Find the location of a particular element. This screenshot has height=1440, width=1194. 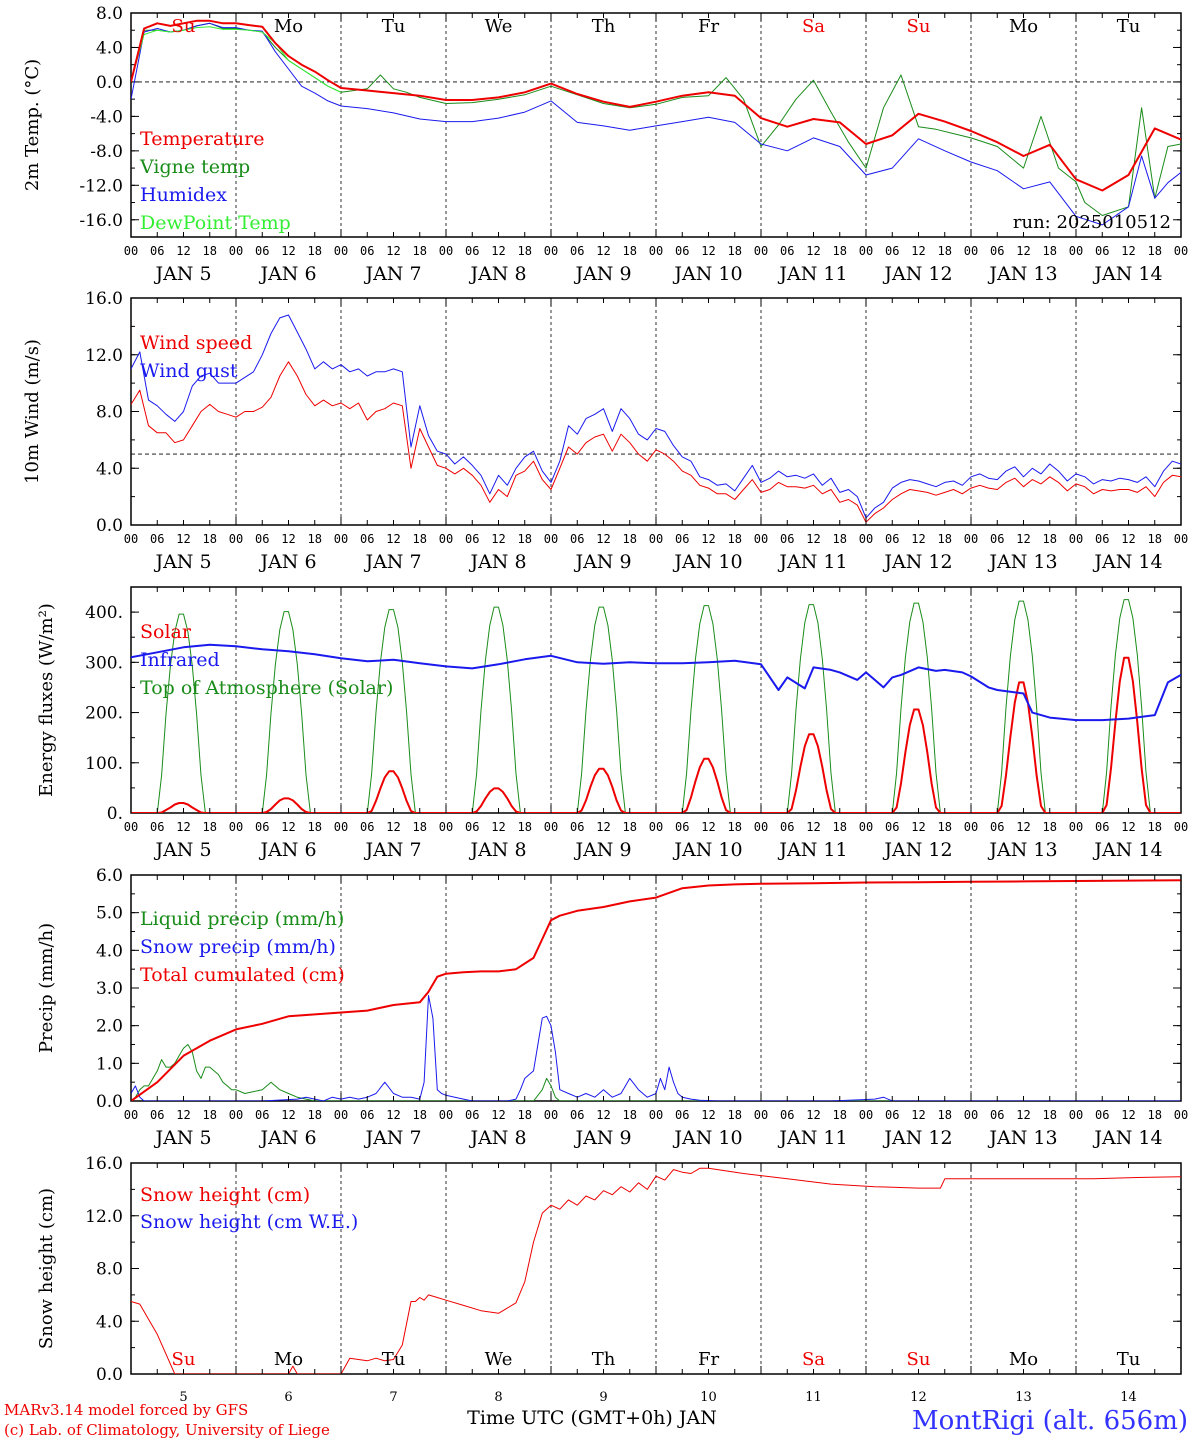

series-infrared is located at coordinates (656, 682).